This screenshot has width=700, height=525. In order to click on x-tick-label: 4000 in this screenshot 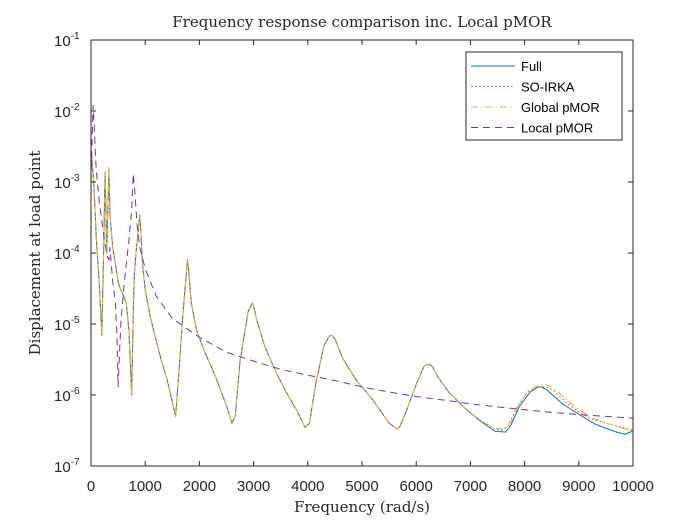, I will do `click(307, 486)`.